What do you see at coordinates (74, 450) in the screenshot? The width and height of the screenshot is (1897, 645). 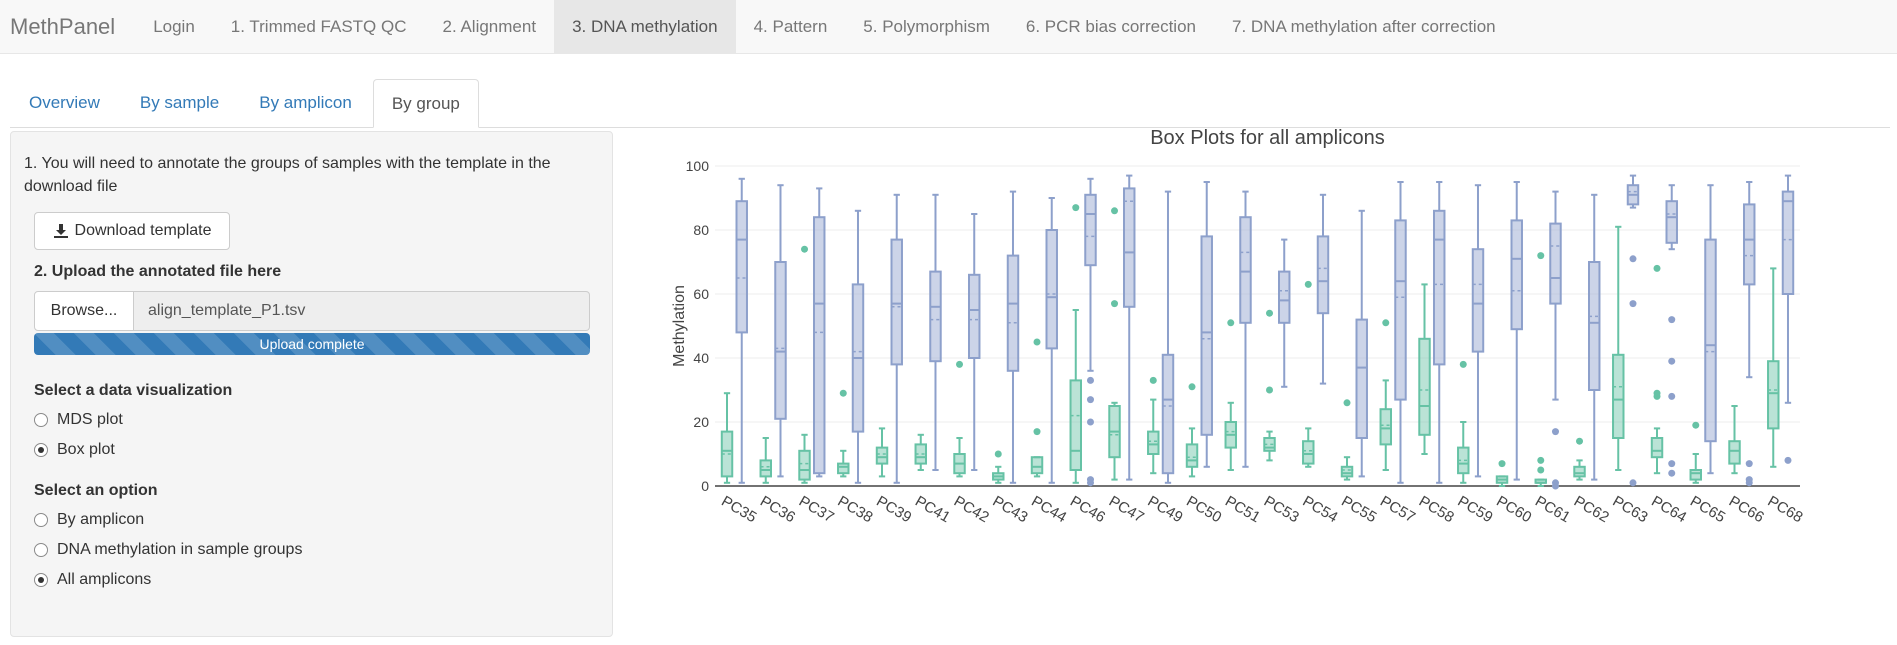 I see `radio-box-plot: Box plot` at bounding box center [74, 450].